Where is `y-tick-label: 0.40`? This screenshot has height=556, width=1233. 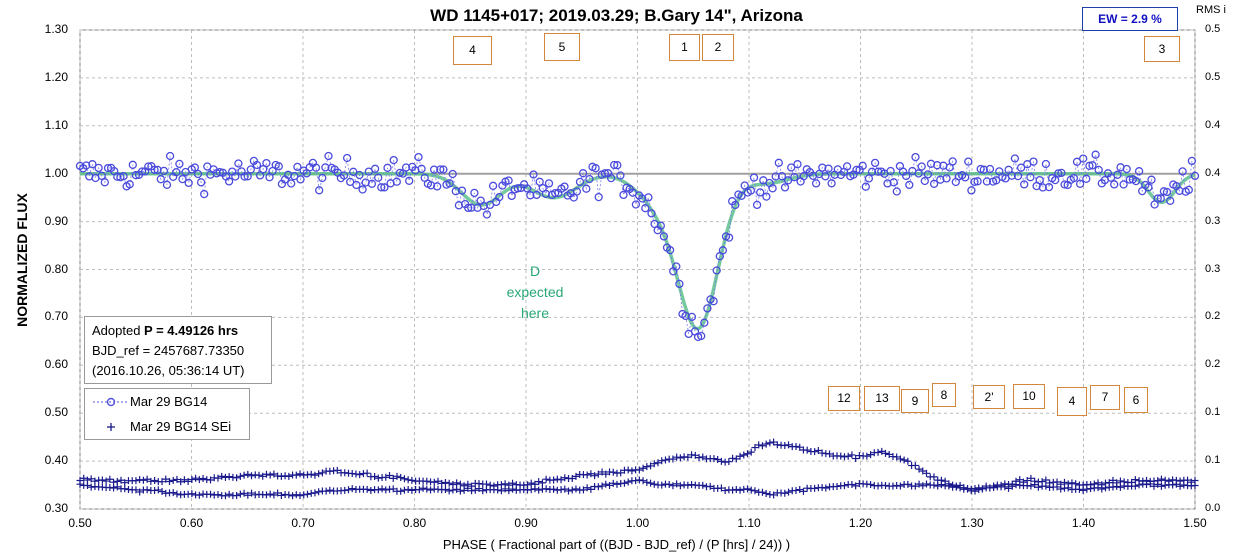
y-tick-label: 0.40 is located at coordinates (56, 460).